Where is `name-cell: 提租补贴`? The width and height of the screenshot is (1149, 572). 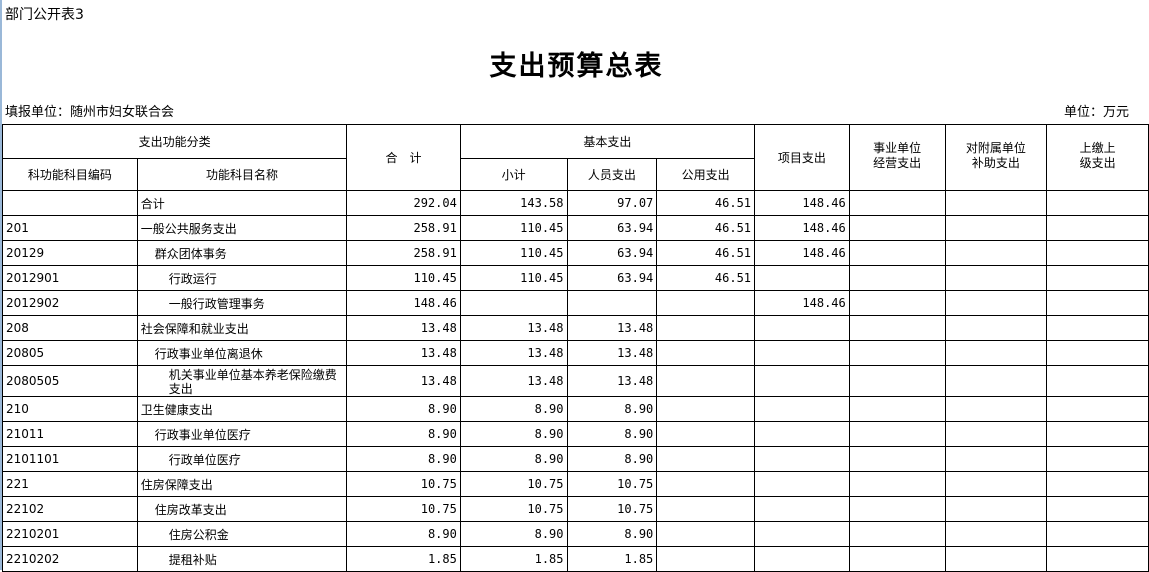
name-cell: 提租补贴 is located at coordinates (242, 559).